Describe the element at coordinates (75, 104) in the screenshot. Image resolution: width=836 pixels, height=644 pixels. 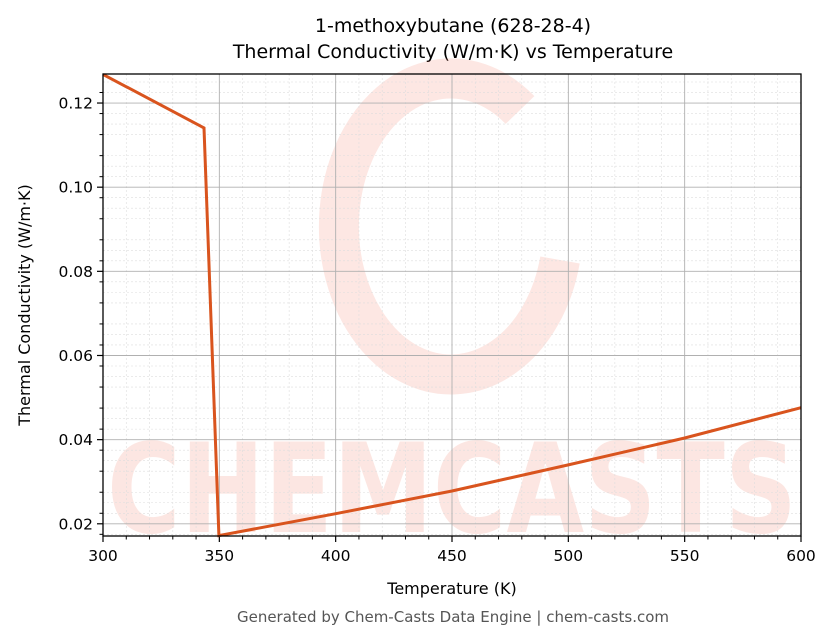
I see `y-tick-label: 0.12` at that location.